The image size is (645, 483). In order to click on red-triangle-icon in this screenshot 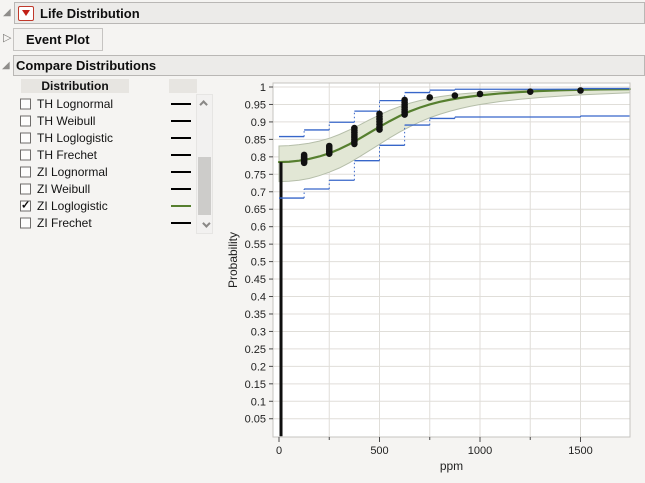, I will do `click(26, 13)`.